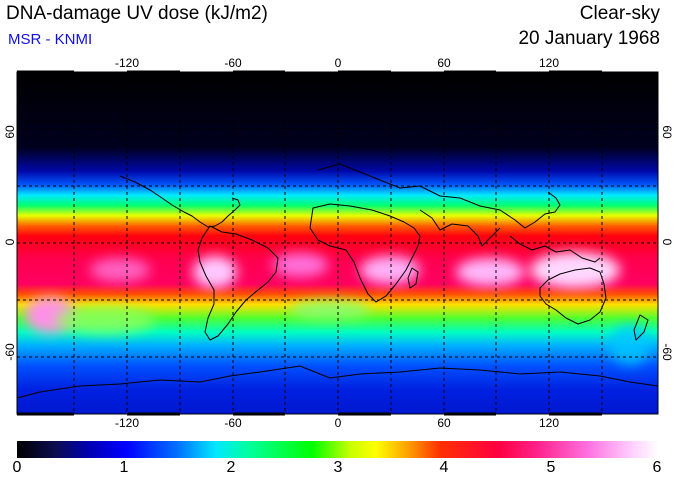  Describe the element at coordinates (180, 201) in the screenshot. I see `north-america-coast` at that location.